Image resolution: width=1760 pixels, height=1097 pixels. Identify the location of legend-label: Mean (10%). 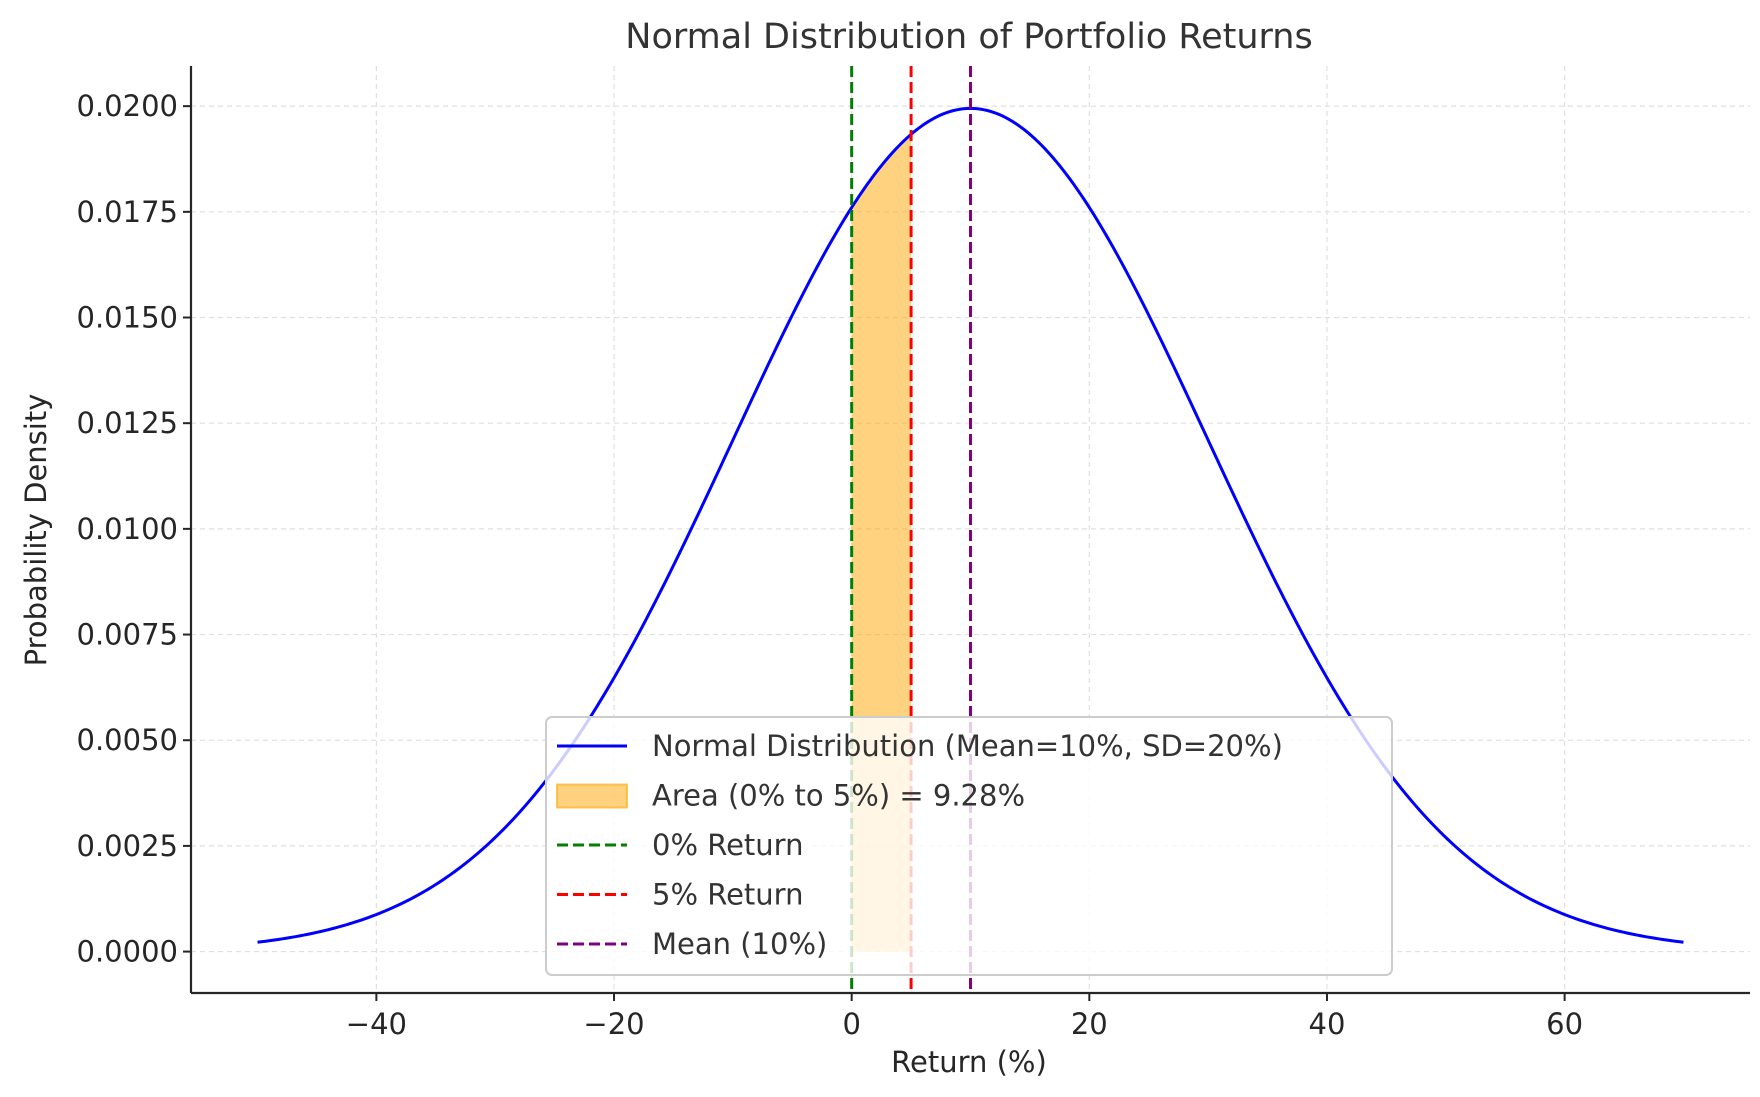
(739, 944).